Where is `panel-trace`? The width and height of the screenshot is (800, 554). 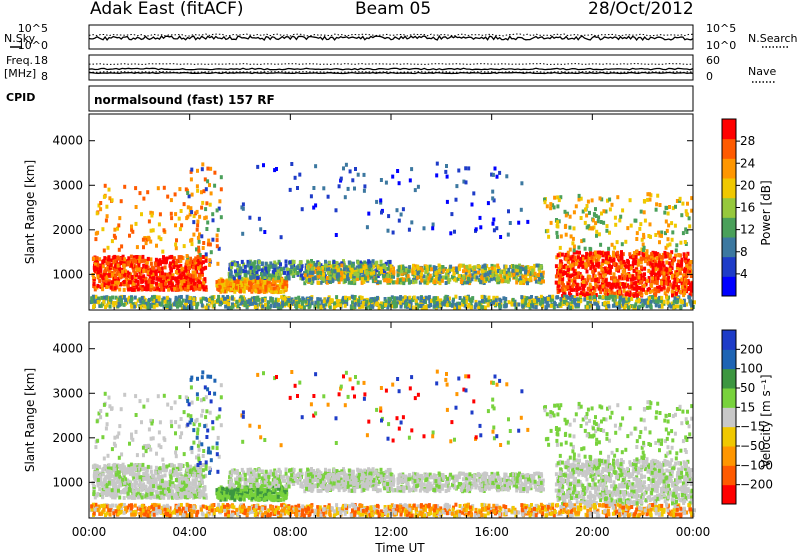 panel-trace is located at coordinates (391, 72).